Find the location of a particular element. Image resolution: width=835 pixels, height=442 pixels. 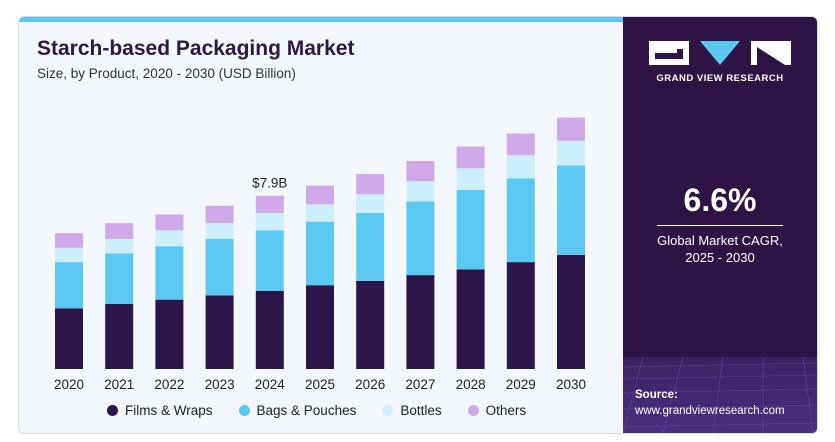

x-tick-label-2020: 2020 is located at coordinates (69, 384).